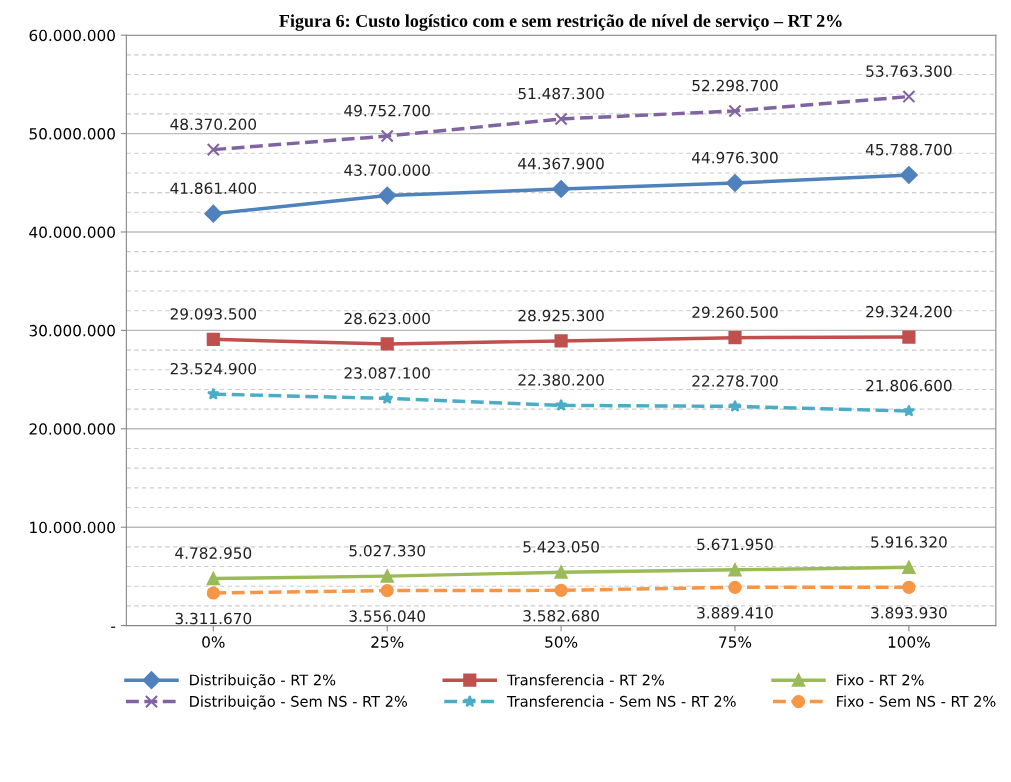 The image size is (1011, 782). I want to click on data-label: 3.889.410, so click(735, 613).